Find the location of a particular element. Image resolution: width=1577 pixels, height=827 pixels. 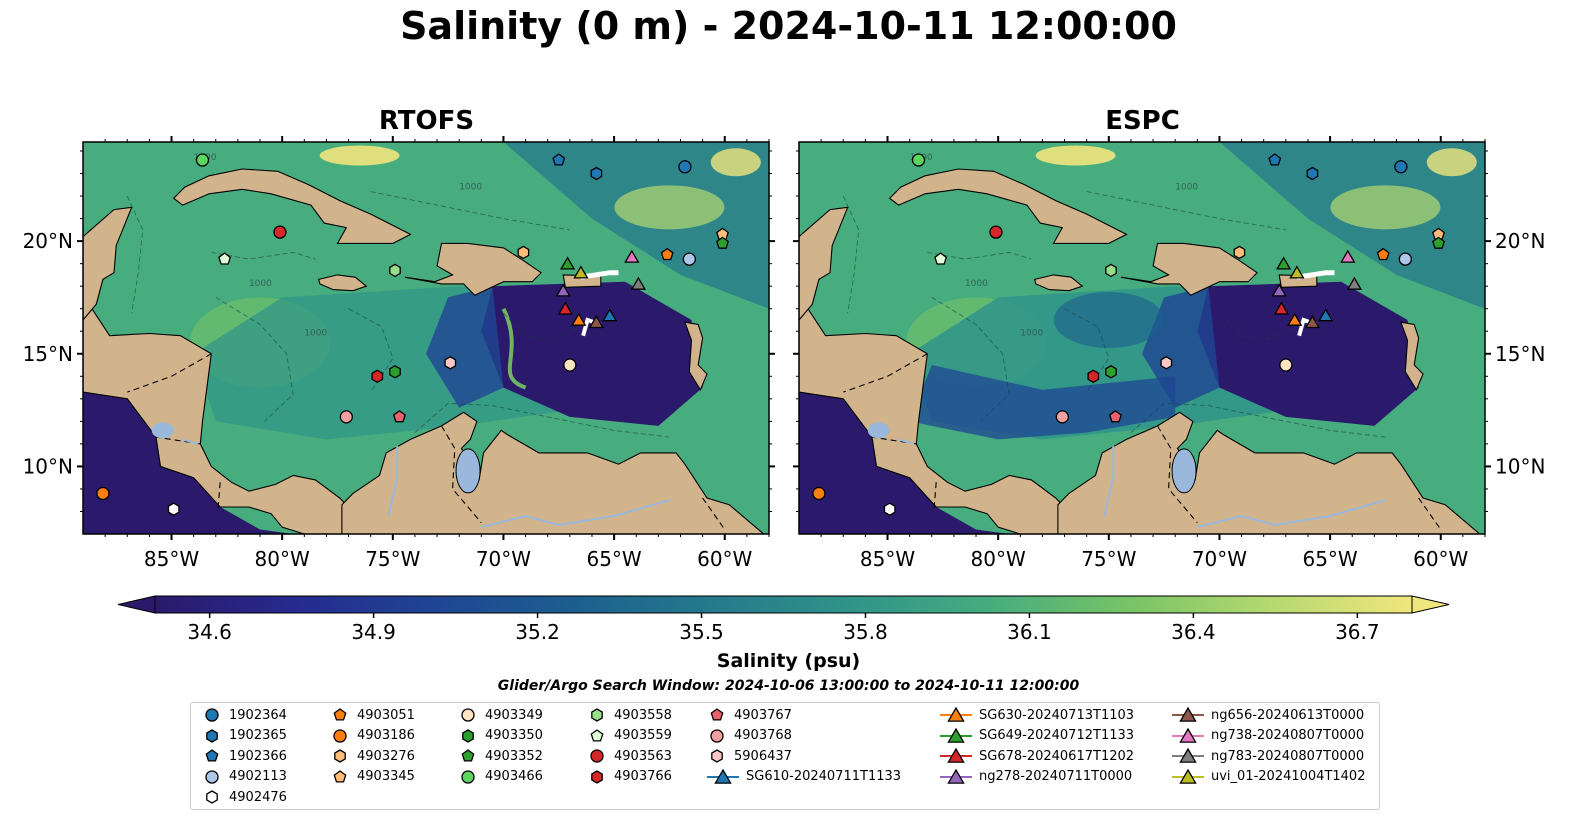

lesser-antilles-land is located at coordinates (1412, 356).